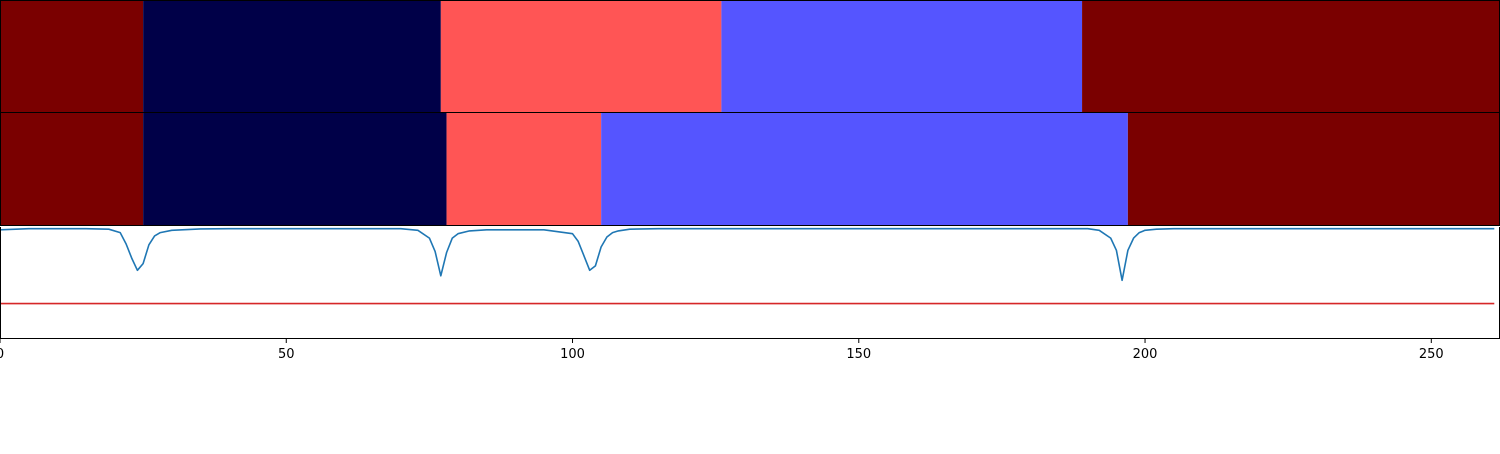 Image resolution: width=1500 pixels, height=454 pixels. Describe the element at coordinates (1145, 354) in the screenshot. I see `x-tick-label-200: 200` at that location.